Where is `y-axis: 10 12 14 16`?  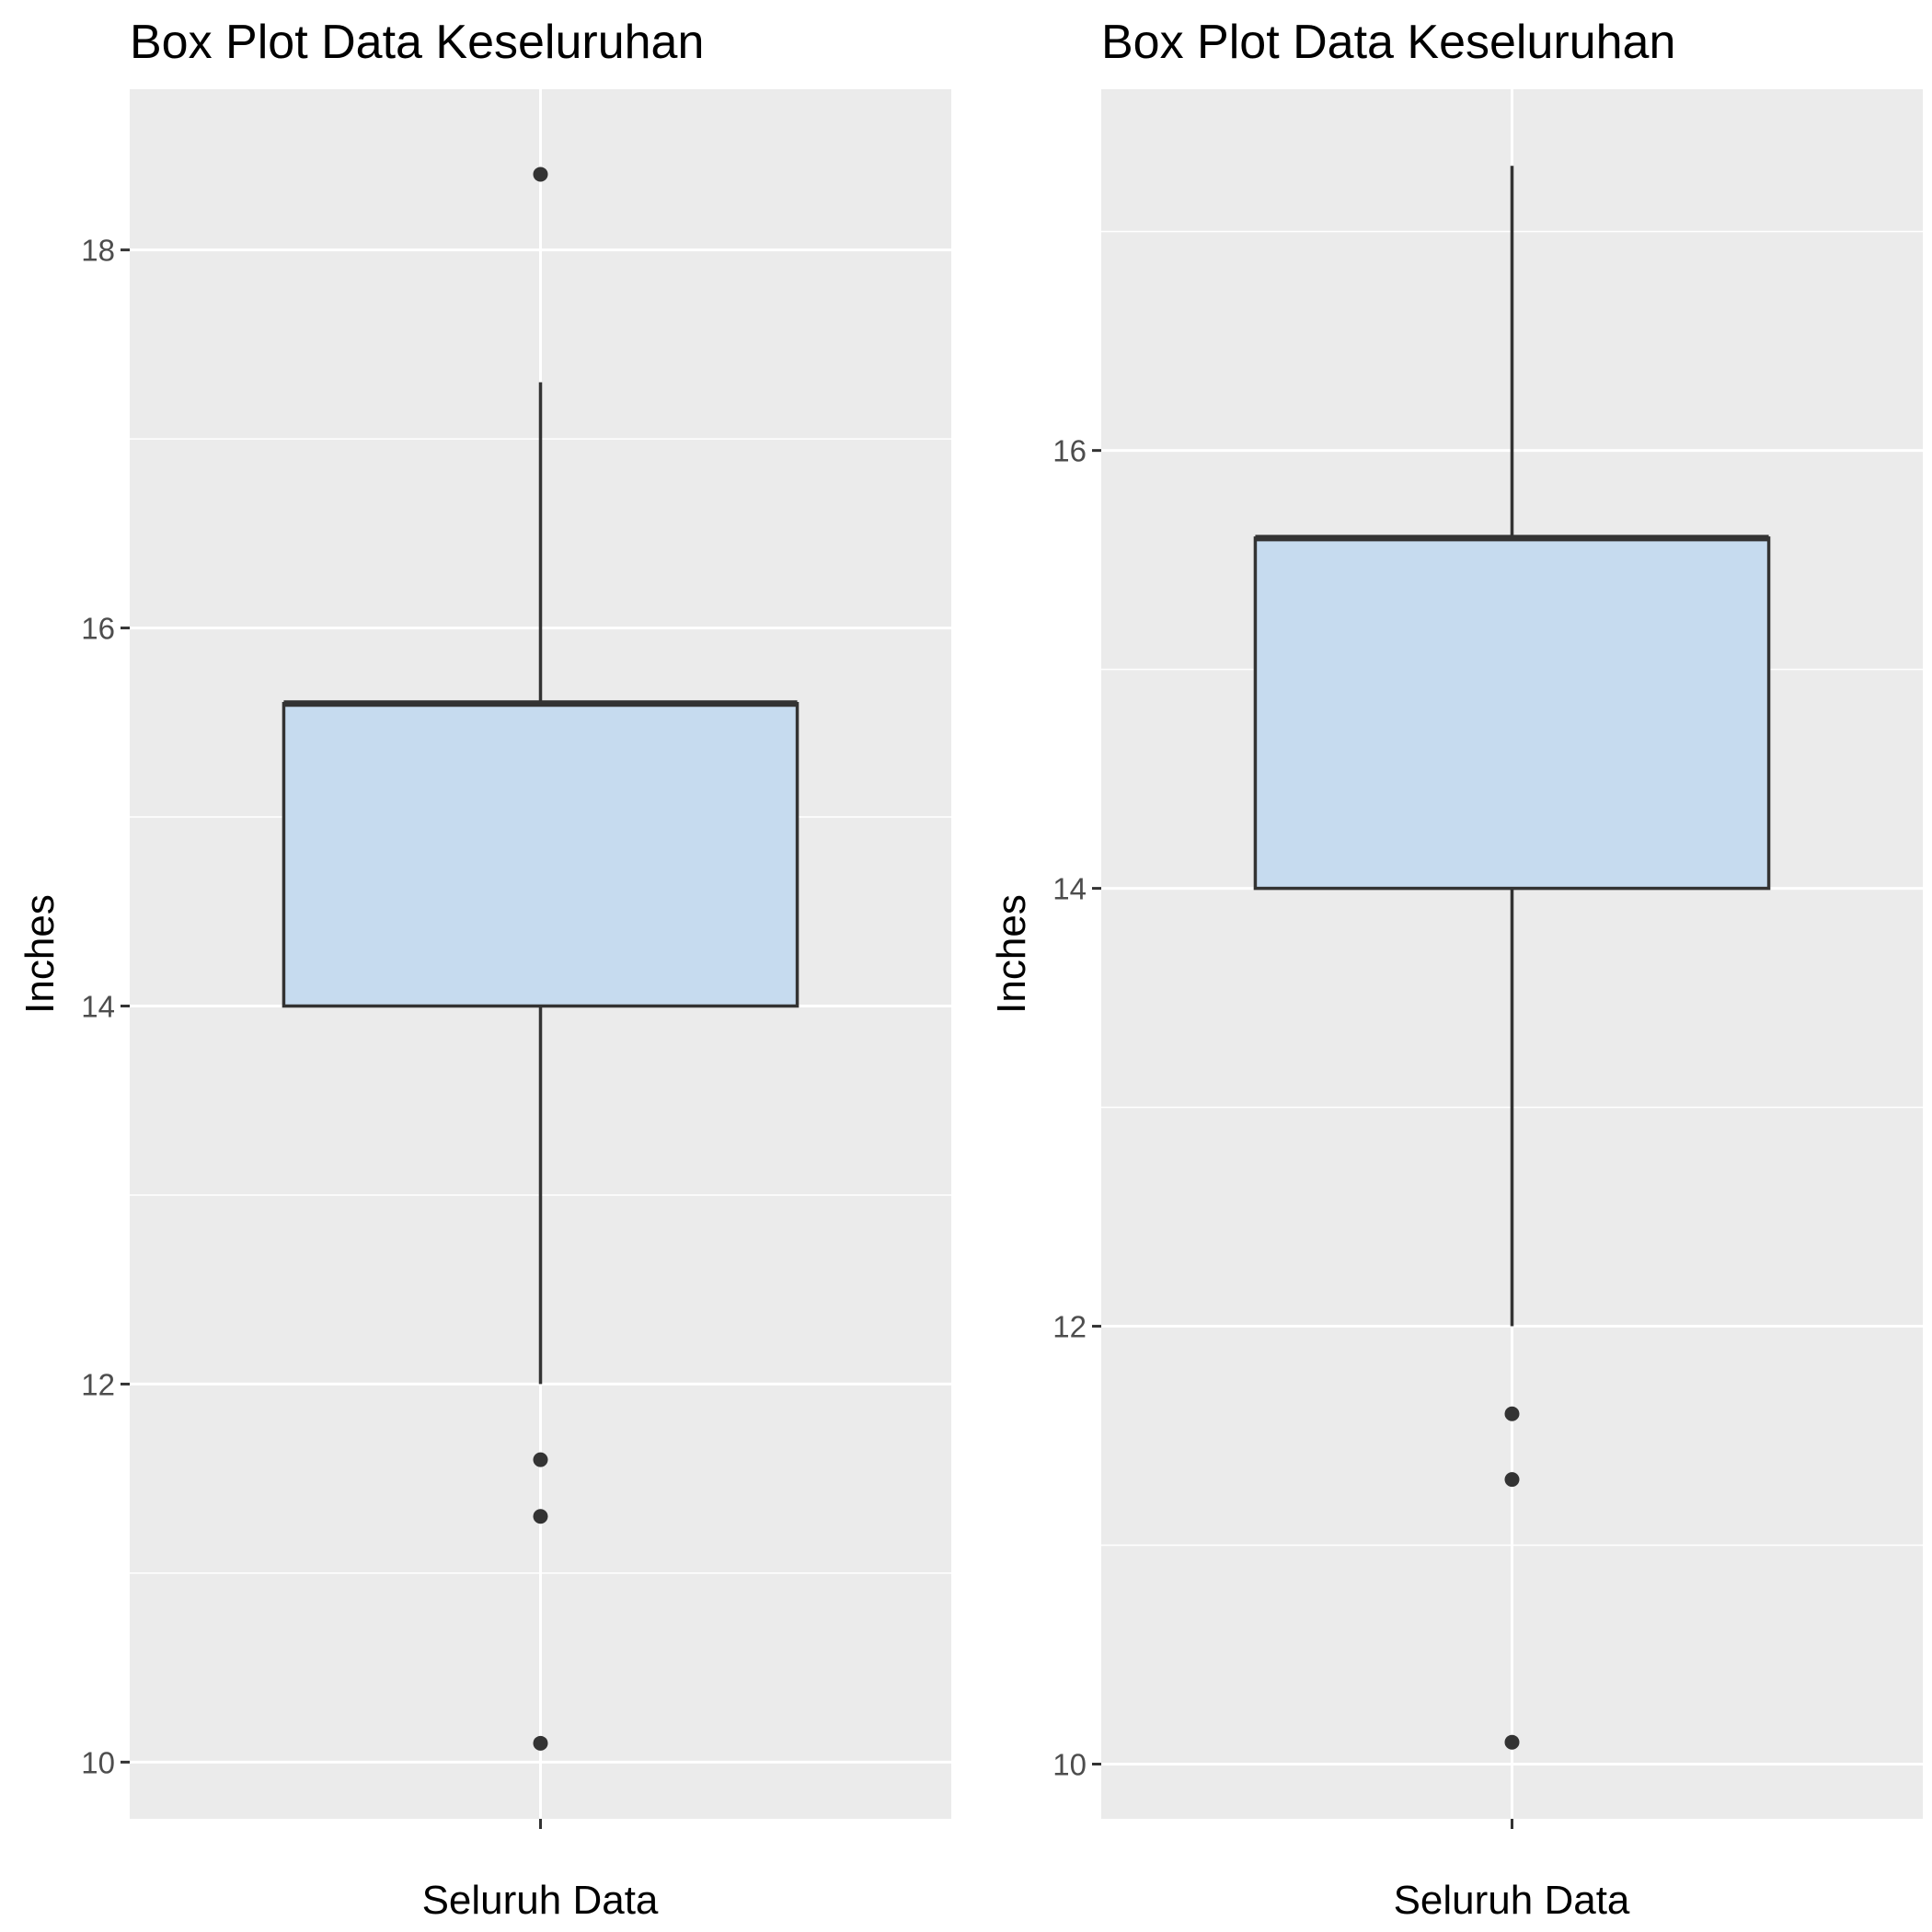
y-axis: 10 12 14 16 is located at coordinates (1076, 1108).